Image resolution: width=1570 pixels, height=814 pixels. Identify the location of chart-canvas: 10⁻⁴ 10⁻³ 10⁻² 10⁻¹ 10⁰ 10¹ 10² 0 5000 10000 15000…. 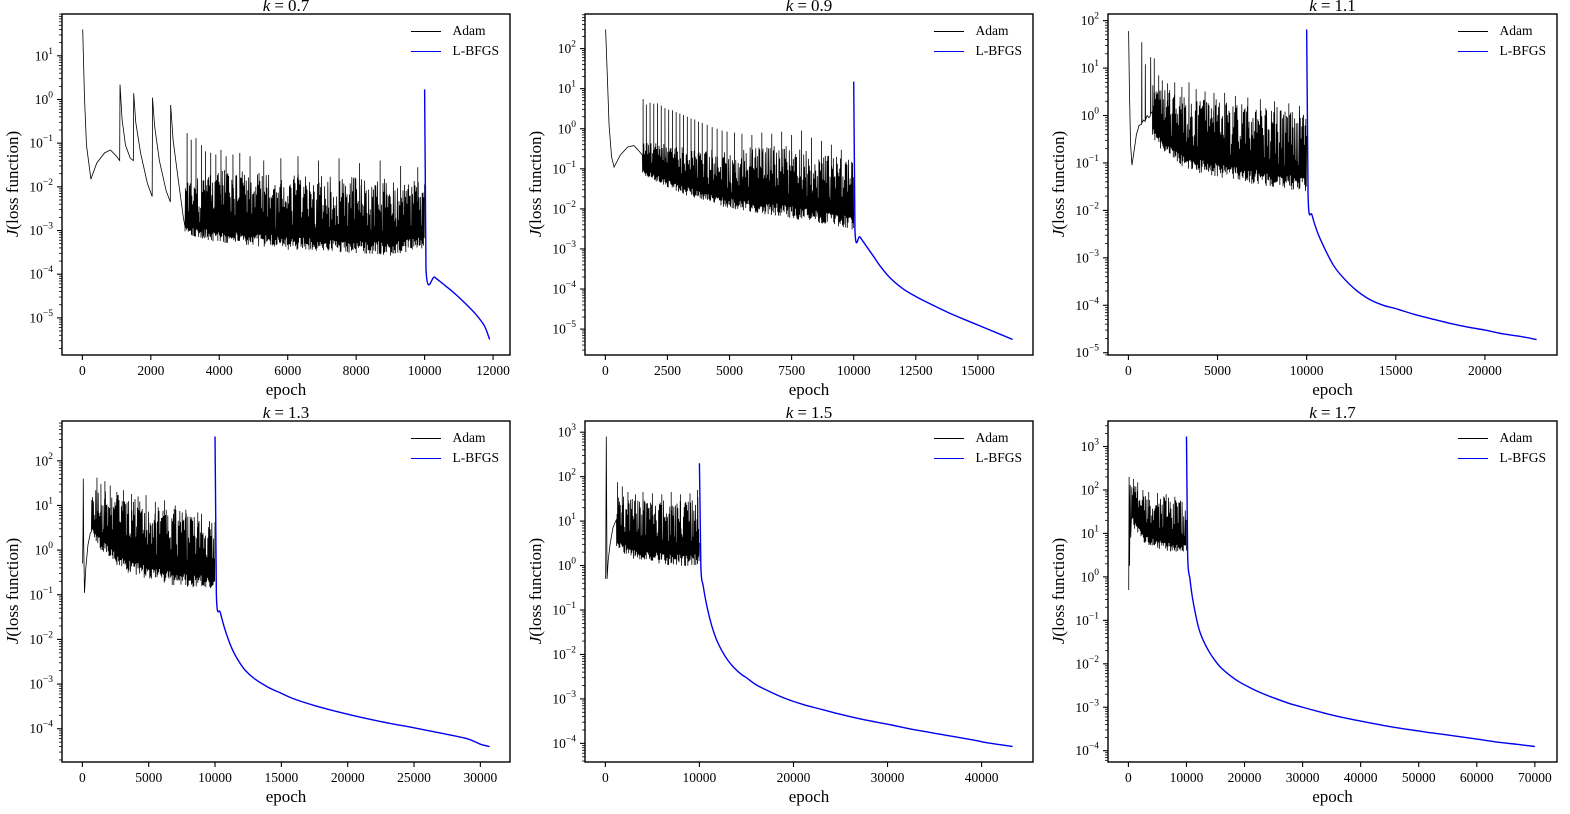
(270, 602).